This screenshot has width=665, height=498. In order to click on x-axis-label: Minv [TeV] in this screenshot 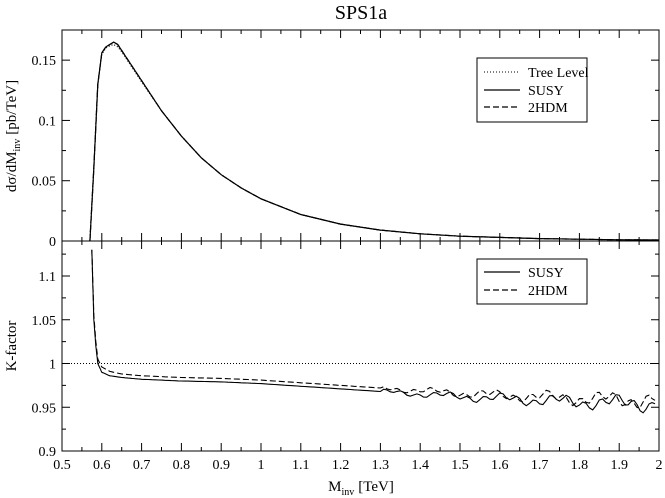, I will do `click(361, 488)`.